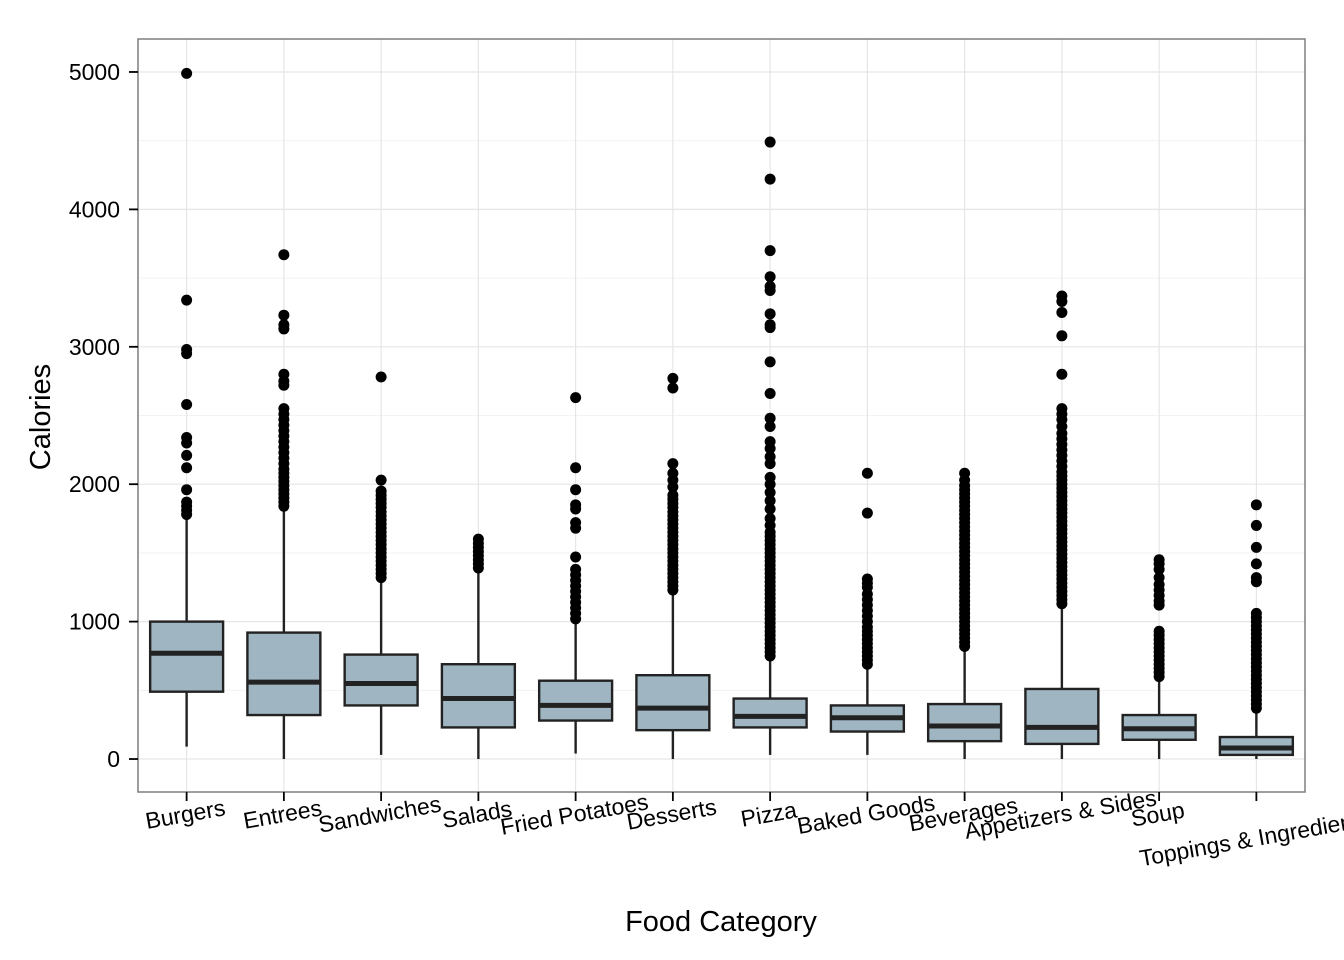 The width and height of the screenshot is (1344, 960). What do you see at coordinates (379, 814) in the screenshot?
I see `x-tick-label: Sandwiches` at bounding box center [379, 814].